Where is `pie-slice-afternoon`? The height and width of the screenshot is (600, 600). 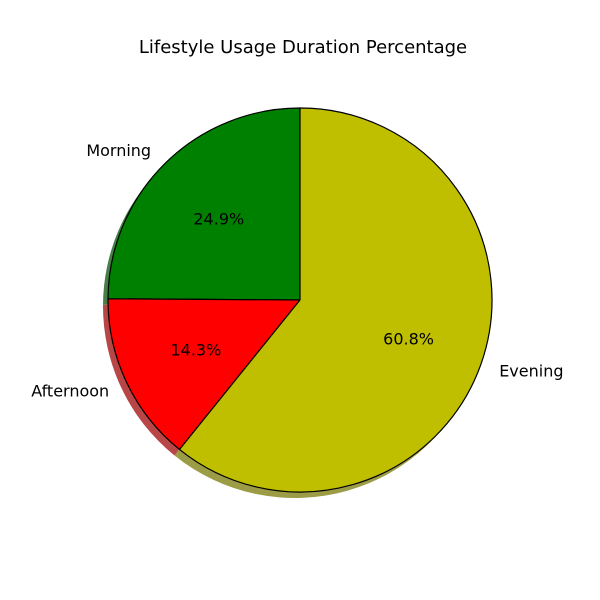 pie-slice-afternoon is located at coordinates (204, 374).